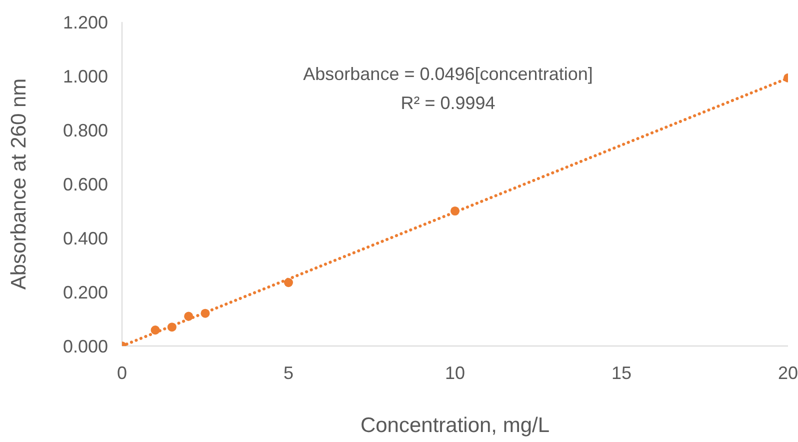  What do you see at coordinates (448, 103) in the screenshot?
I see `annotation: R² = 0.9994` at bounding box center [448, 103].